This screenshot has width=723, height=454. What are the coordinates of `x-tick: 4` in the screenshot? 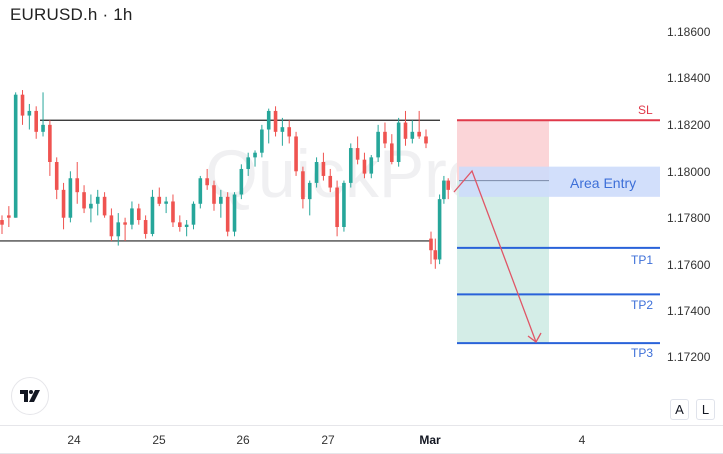 It's located at (582, 440).